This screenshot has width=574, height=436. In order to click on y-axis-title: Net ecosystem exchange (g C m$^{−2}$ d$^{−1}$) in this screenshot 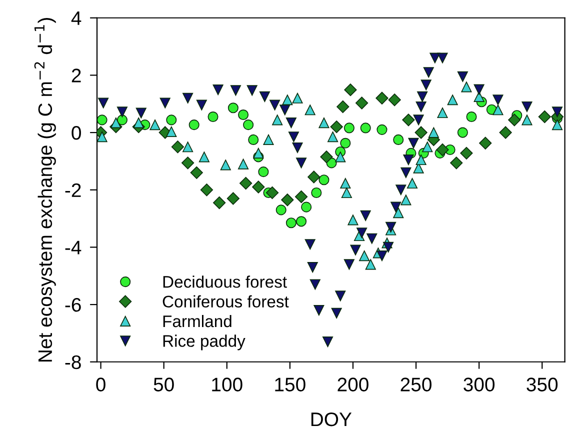, I will do `click(45, 190)`.